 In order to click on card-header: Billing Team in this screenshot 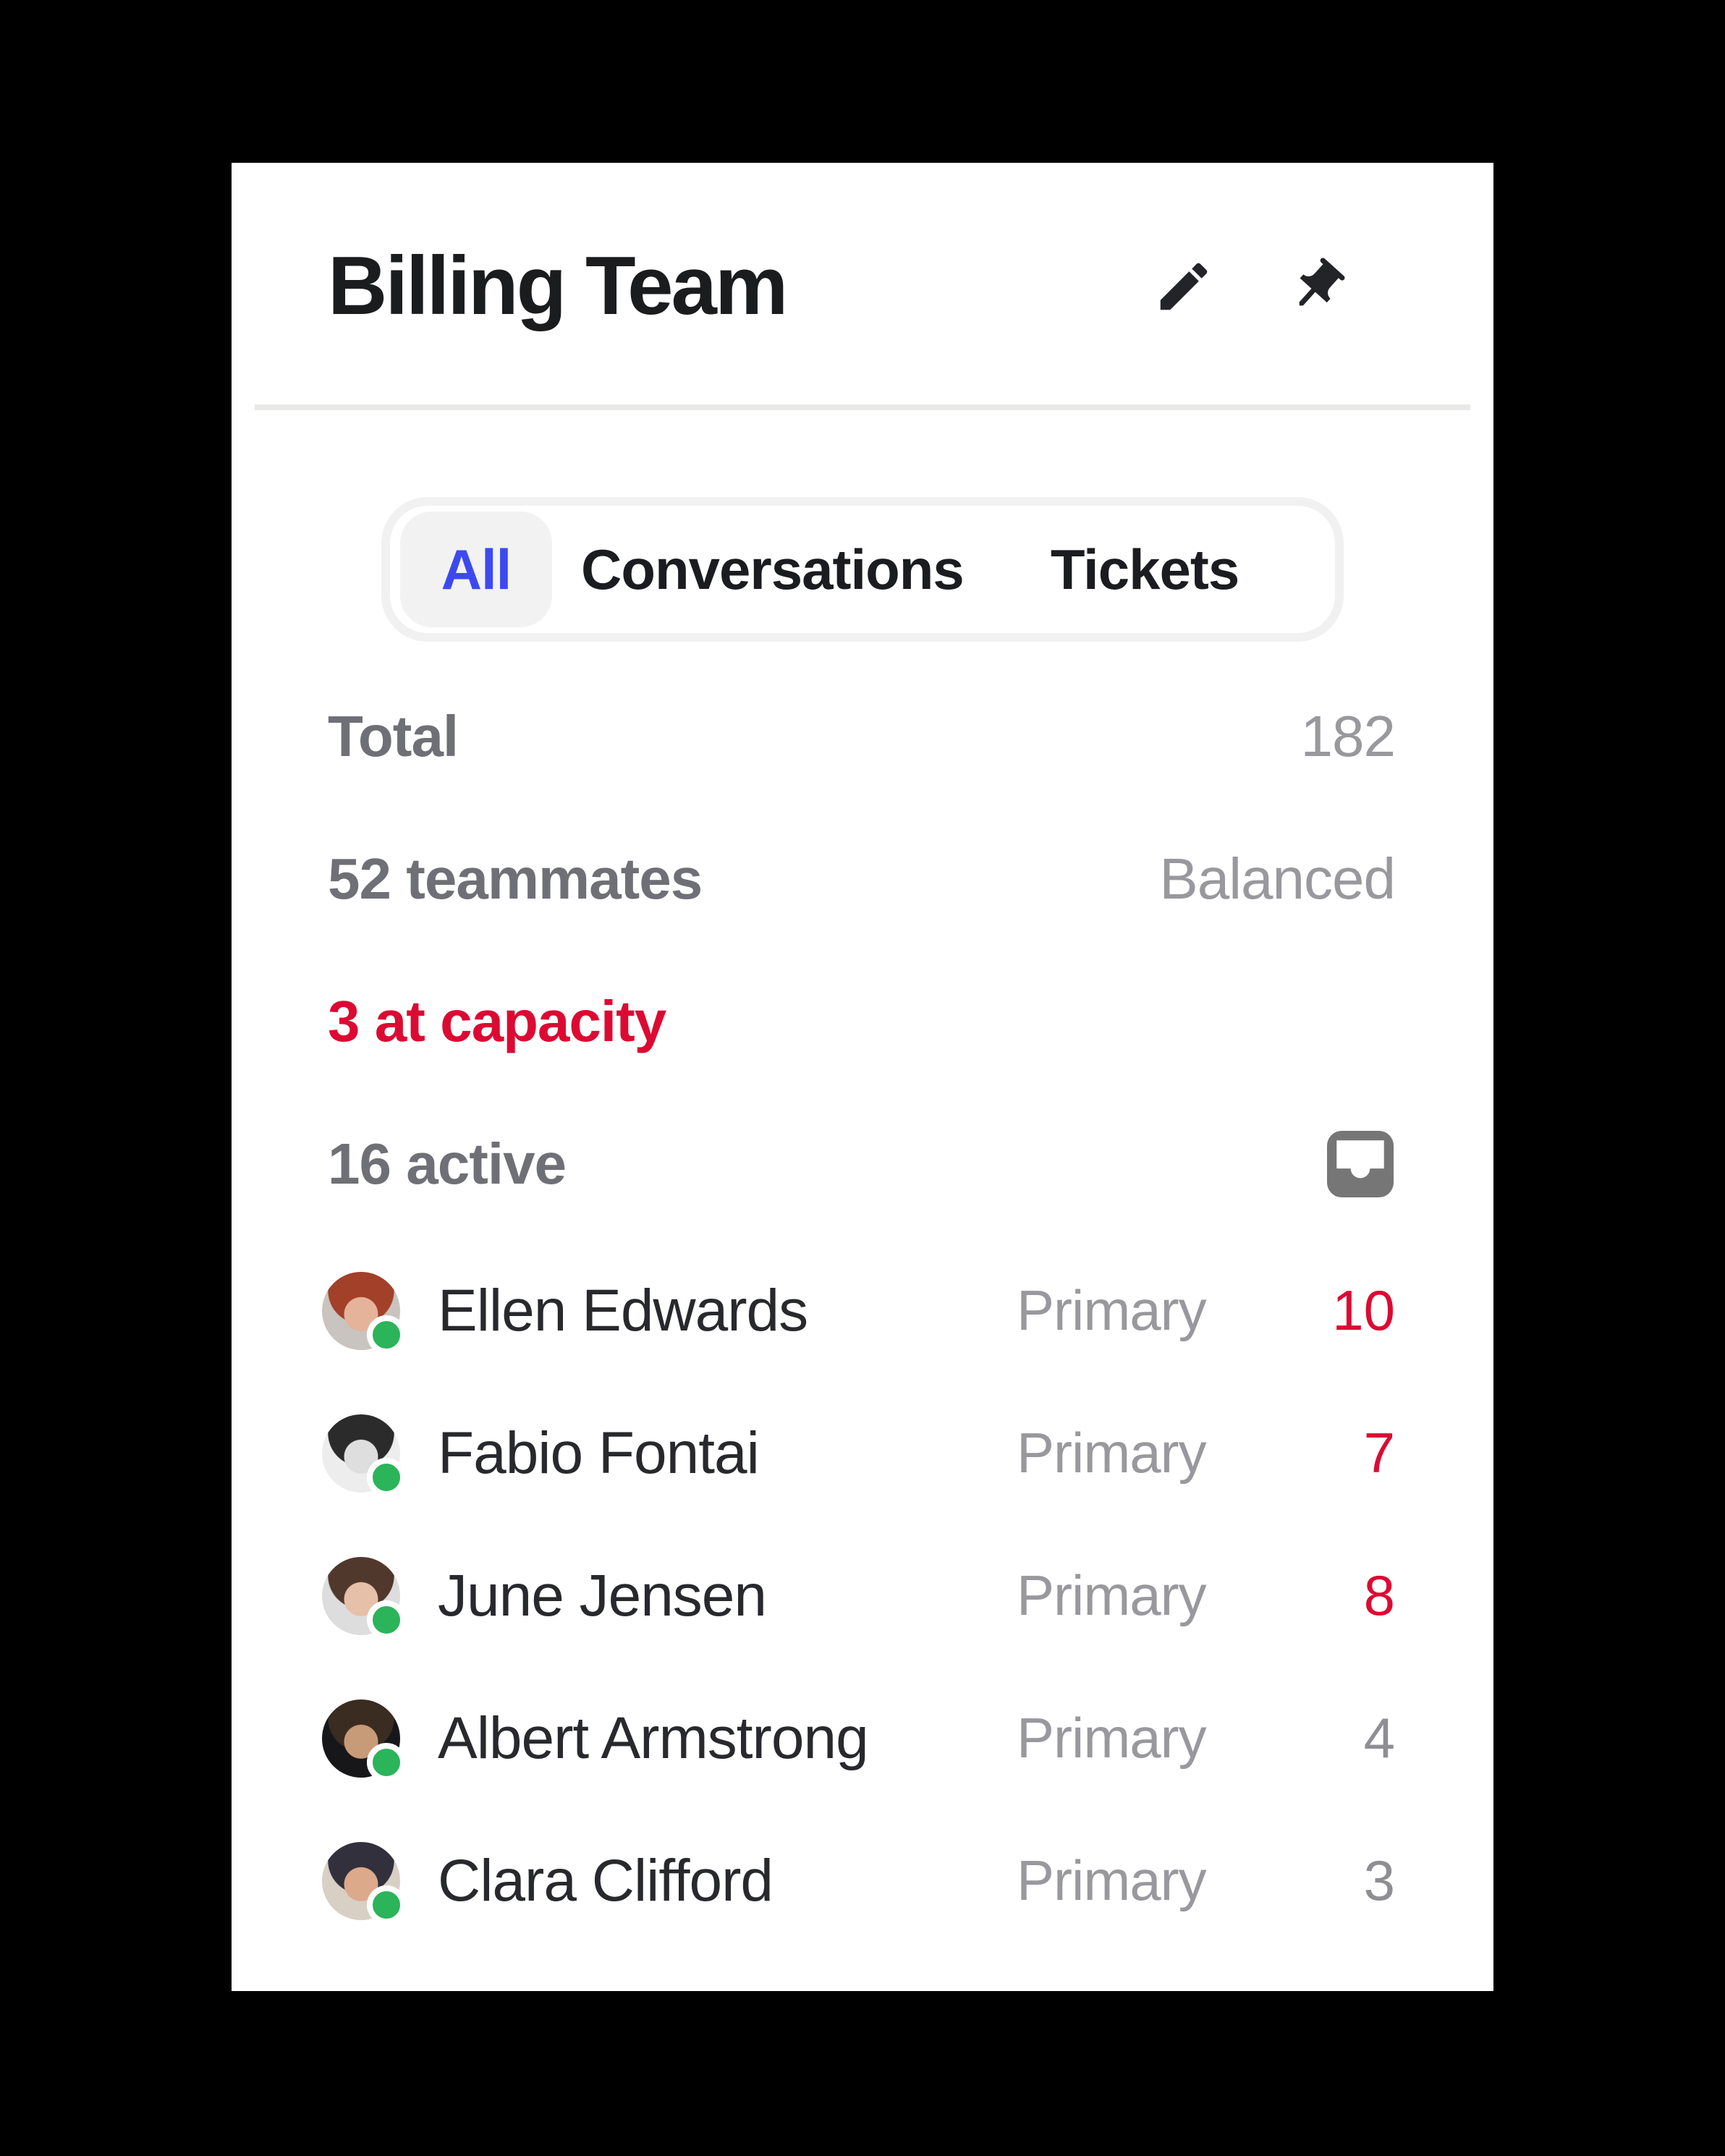, I will do `click(862, 250)`.